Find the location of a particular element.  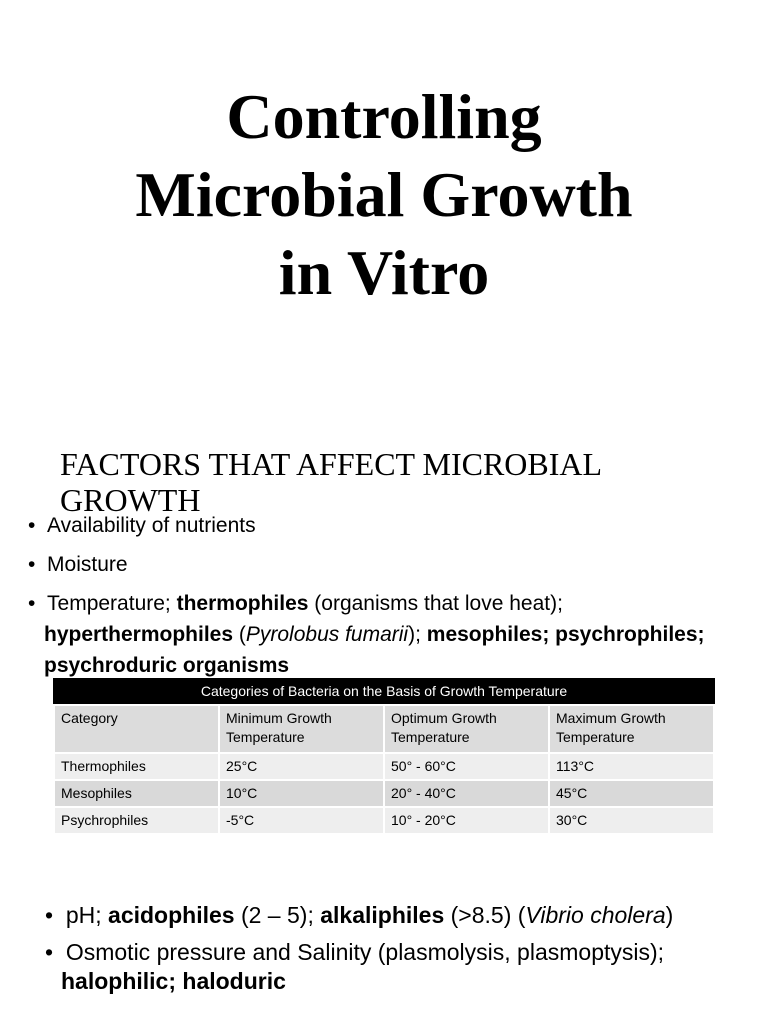

species: Vibrio cholera is located at coordinates (595, 915).